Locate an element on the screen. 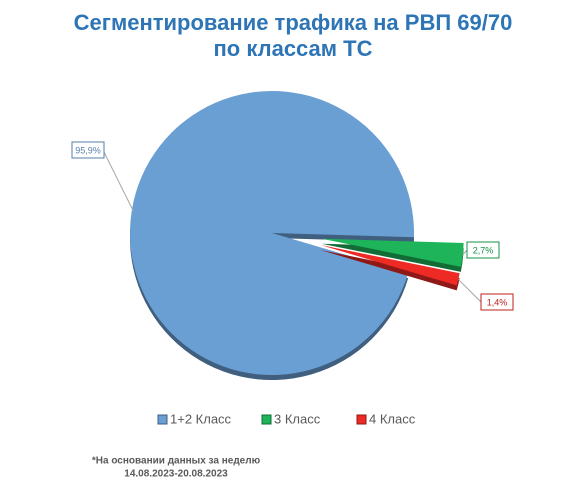 This screenshot has width=586, height=495. data-label: 2,7% is located at coordinates (483, 250).